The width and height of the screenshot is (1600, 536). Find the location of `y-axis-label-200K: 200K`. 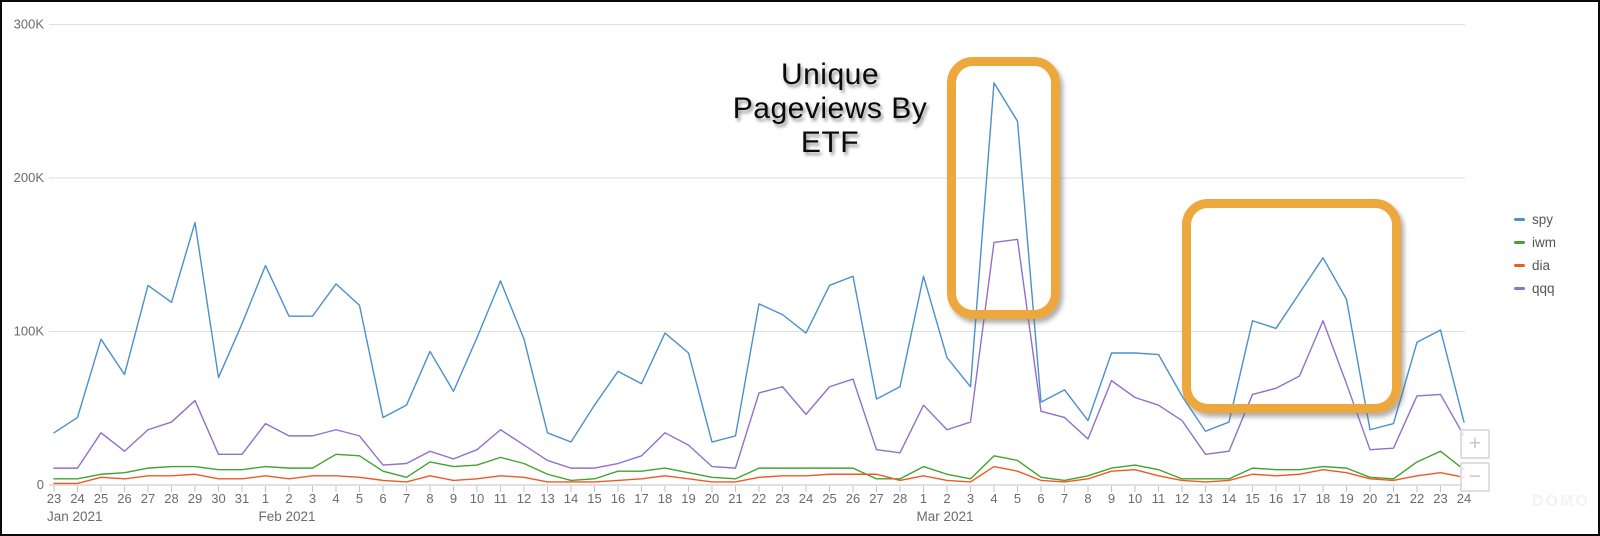

y-axis-label-200K: 200K is located at coordinates (29, 177).